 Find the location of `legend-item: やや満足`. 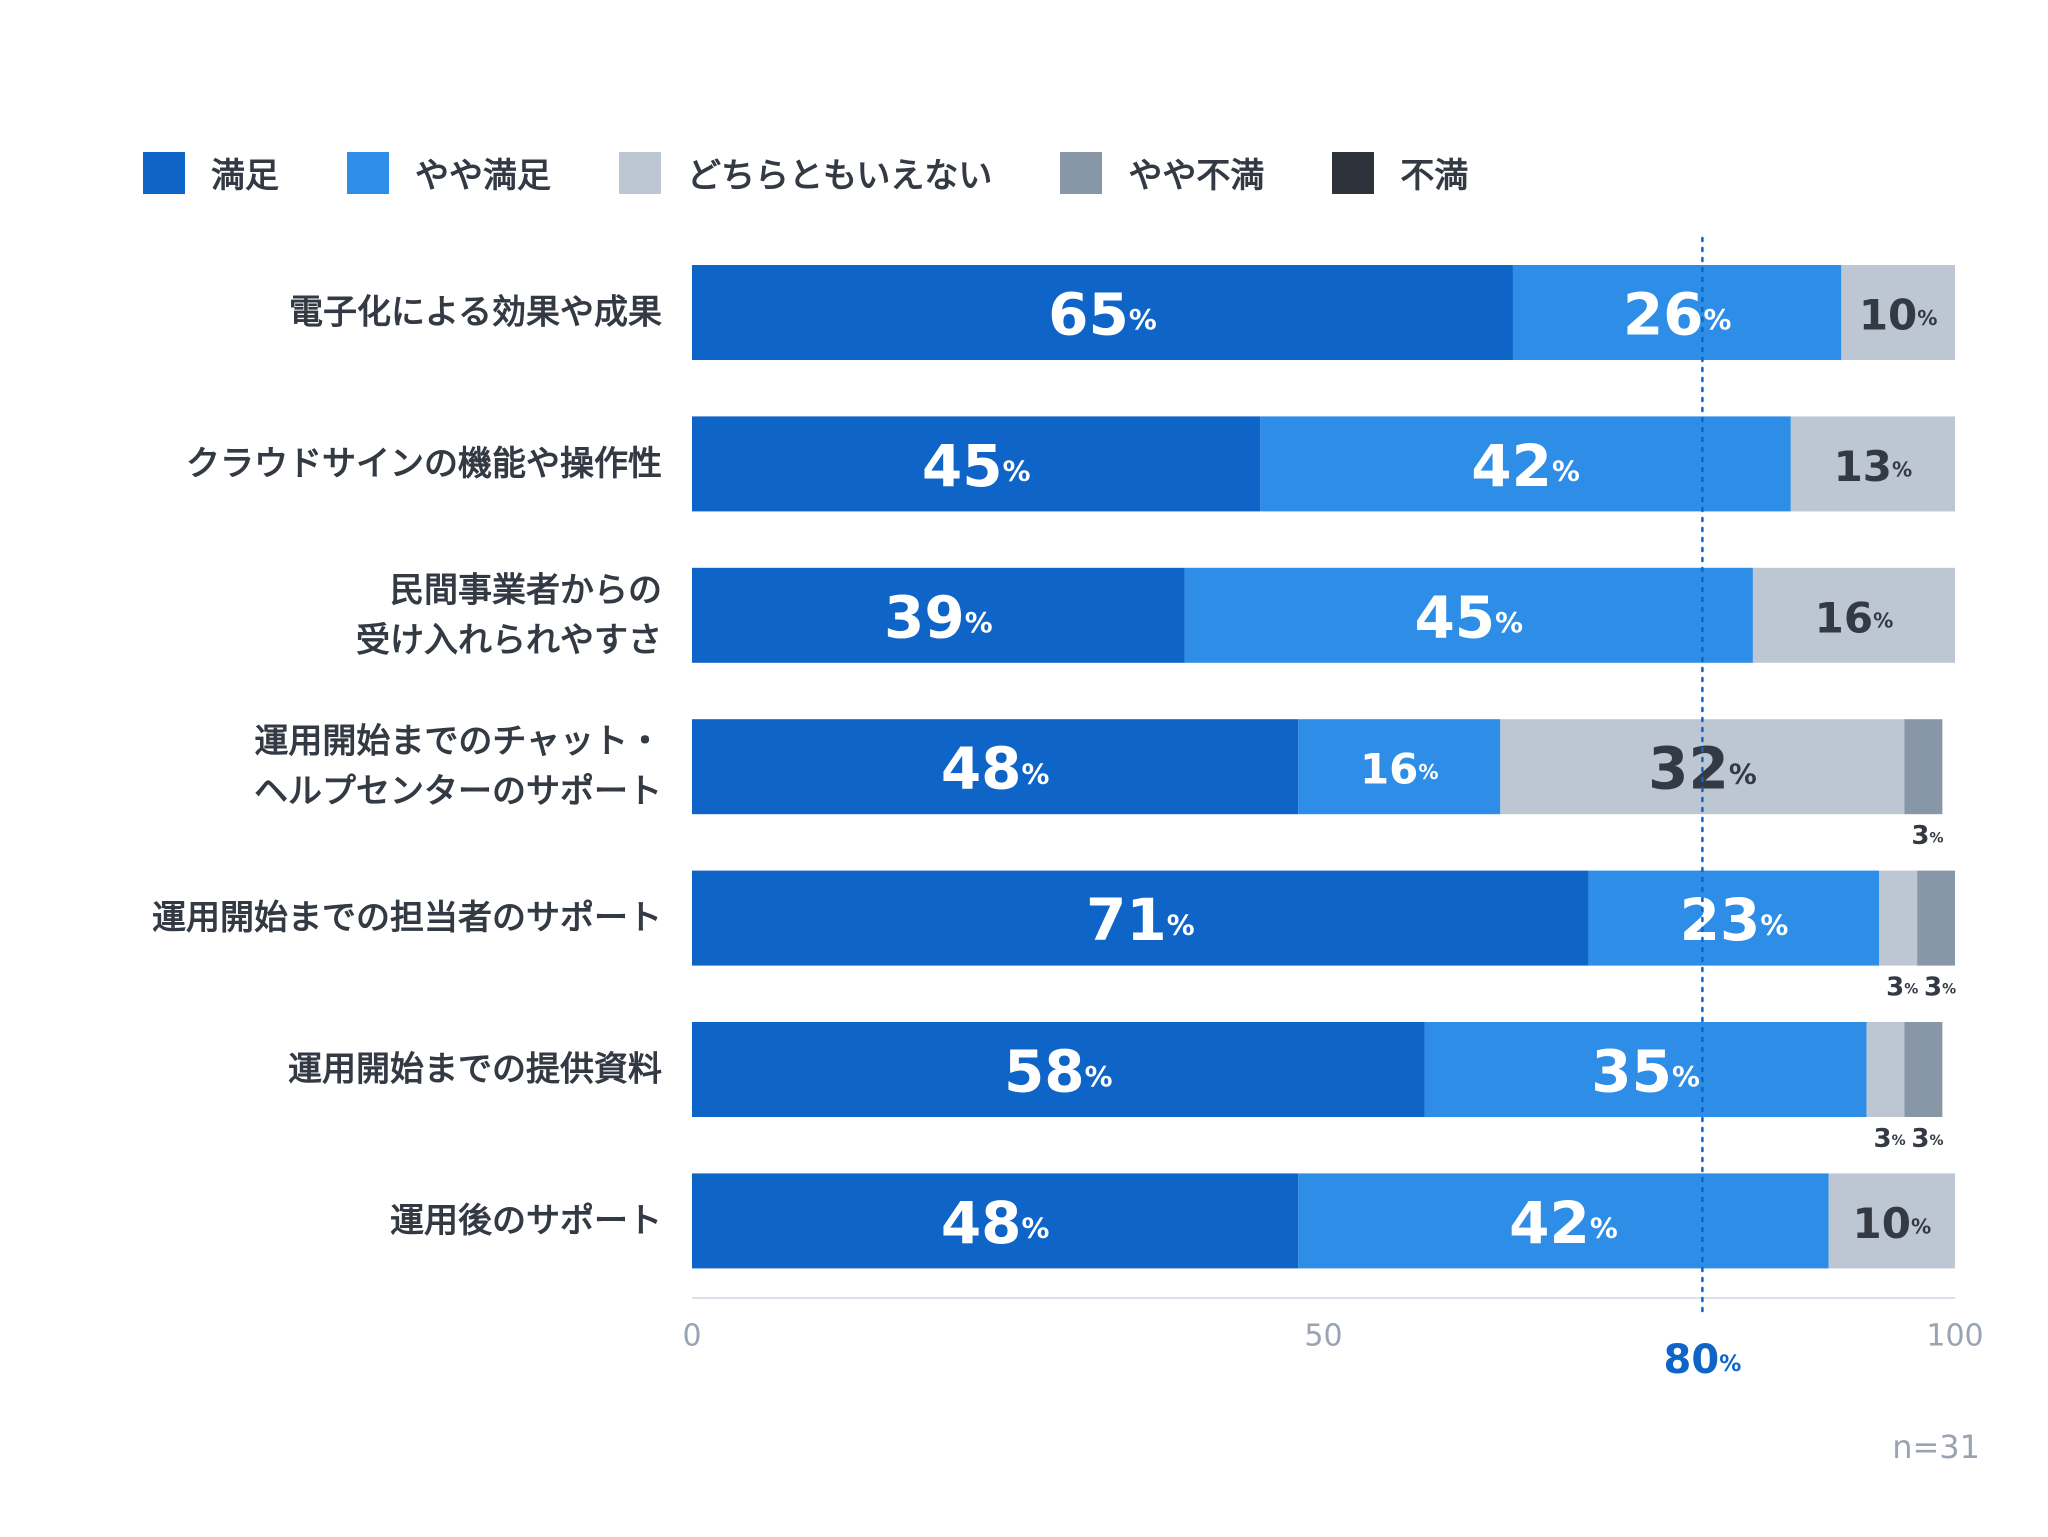

legend-item: やや満足 is located at coordinates (449, 172).